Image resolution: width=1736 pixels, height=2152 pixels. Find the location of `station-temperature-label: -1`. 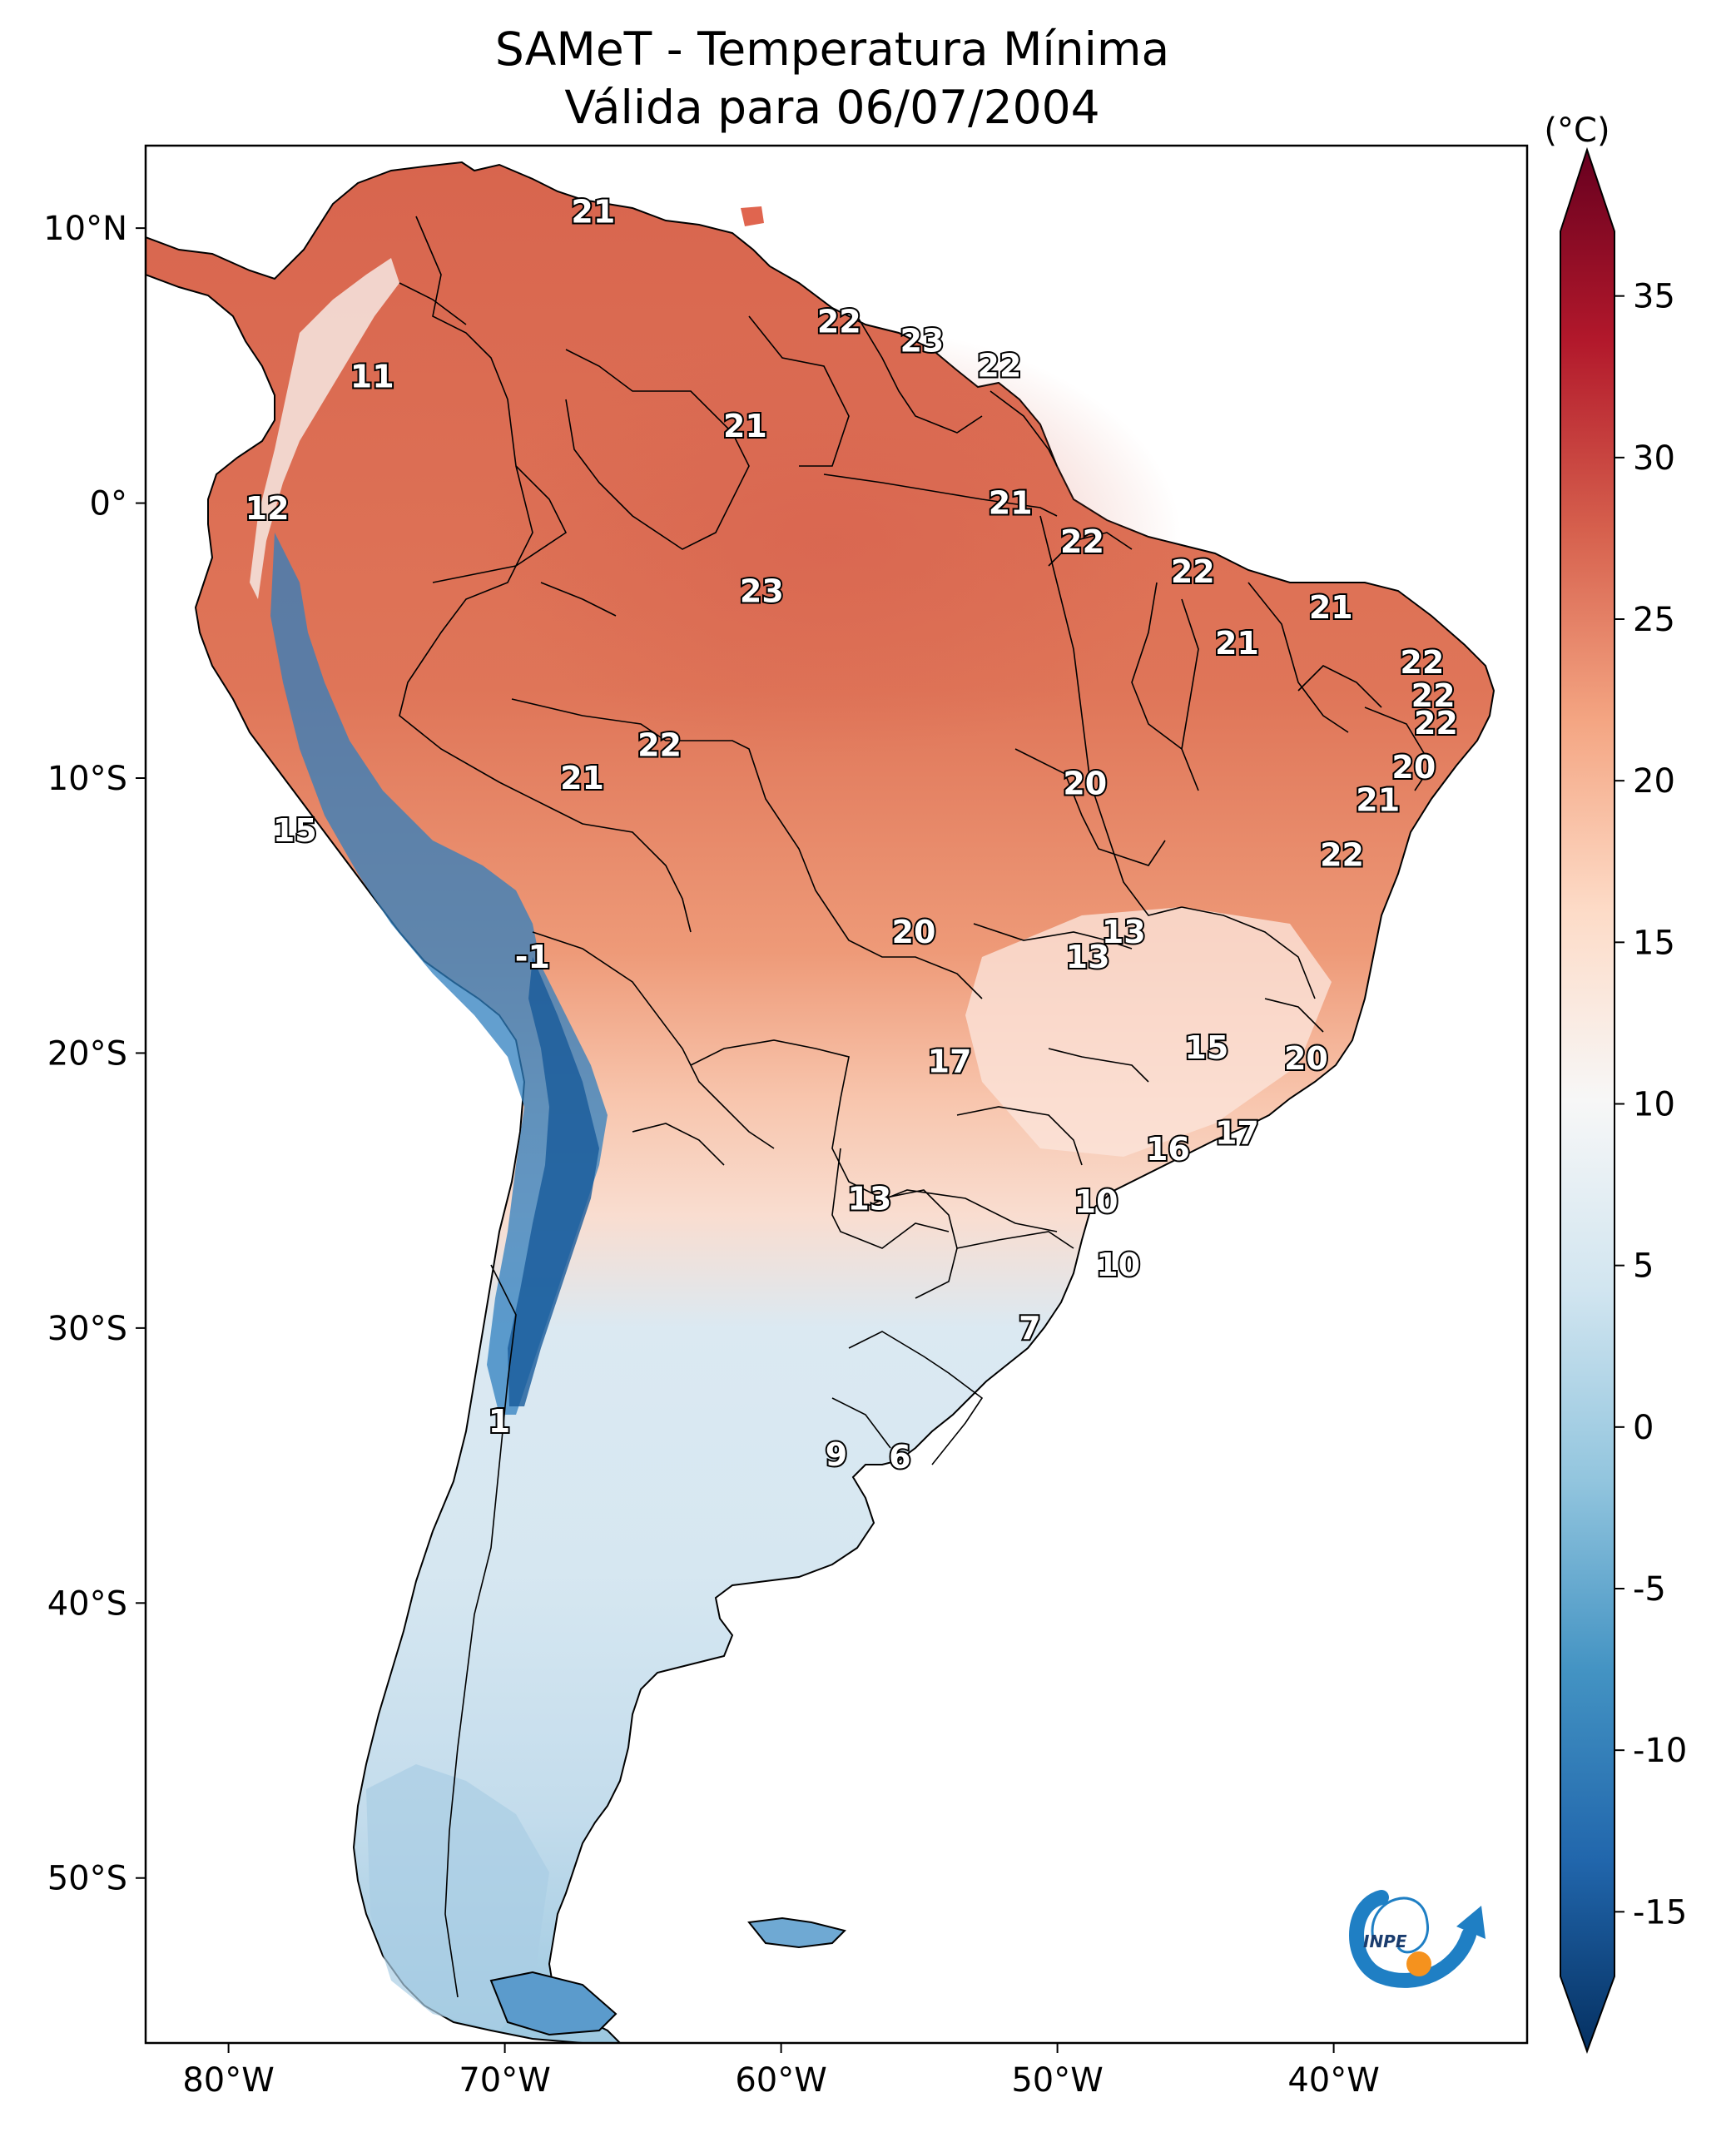

station-temperature-label: -1 is located at coordinates (532, 957).